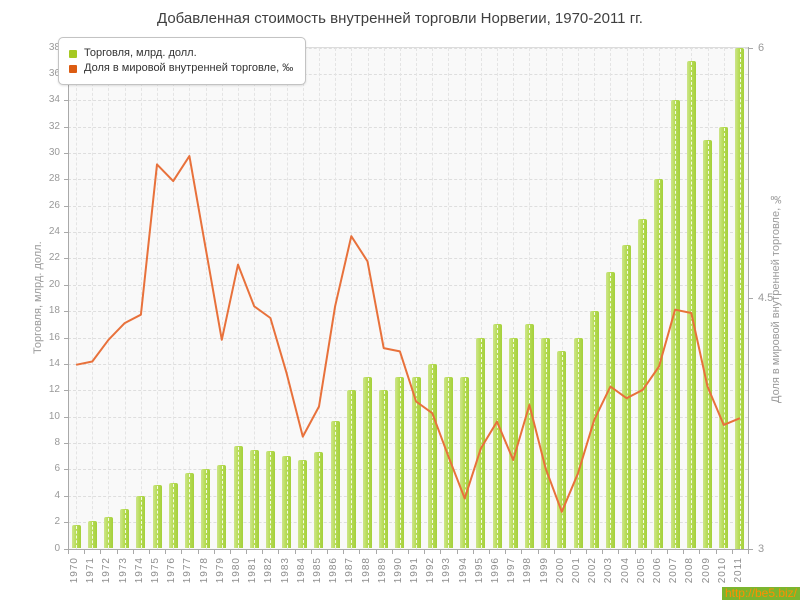 This screenshot has height=600, width=800. I want to click on bar-1976, so click(173, 515).